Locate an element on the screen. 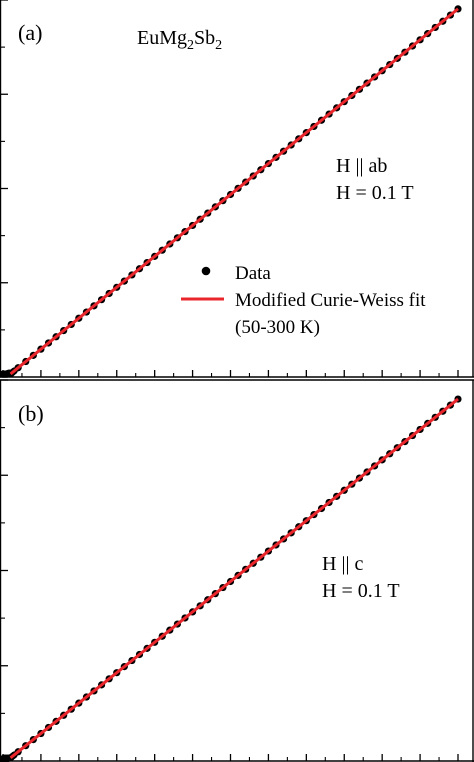  legend-fit-label: Modified Curie-Weiss fit is located at coordinates (330, 300).